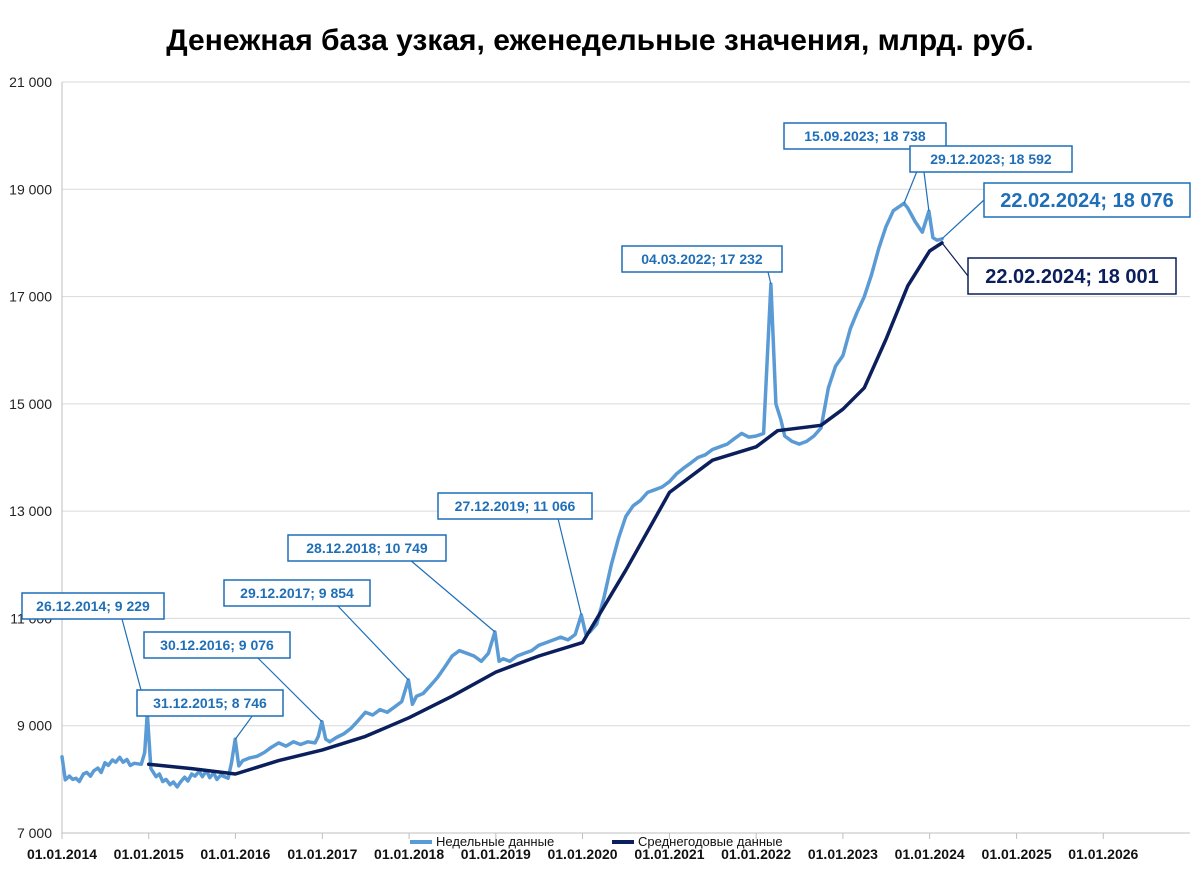 The width and height of the screenshot is (1200, 872). I want to click on x-tick-label: 01.01.2026, so click(1103, 854).